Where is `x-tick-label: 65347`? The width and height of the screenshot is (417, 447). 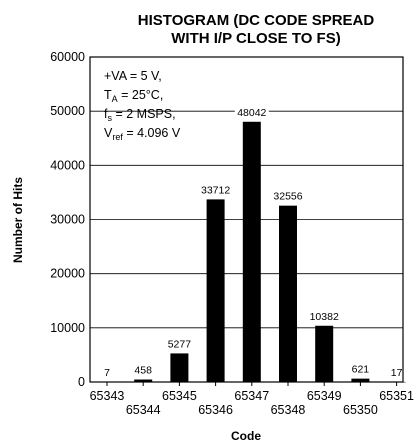 x-tick-label: 65347 is located at coordinates (251, 396).